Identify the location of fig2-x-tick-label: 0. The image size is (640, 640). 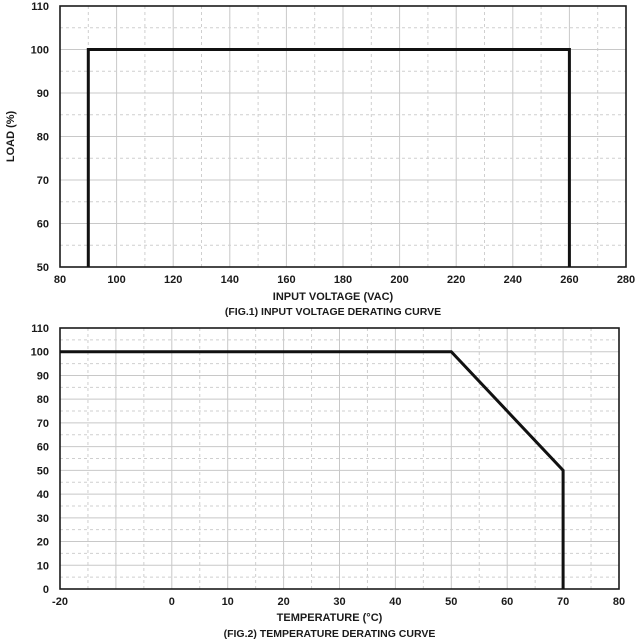
(172, 602).